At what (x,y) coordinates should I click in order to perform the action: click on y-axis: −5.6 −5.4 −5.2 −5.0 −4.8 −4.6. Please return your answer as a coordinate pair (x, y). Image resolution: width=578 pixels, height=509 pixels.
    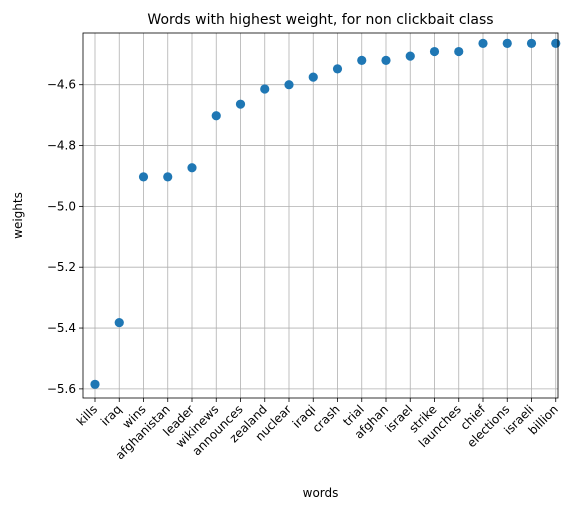
    Looking at the image, I should click on (65, 237).